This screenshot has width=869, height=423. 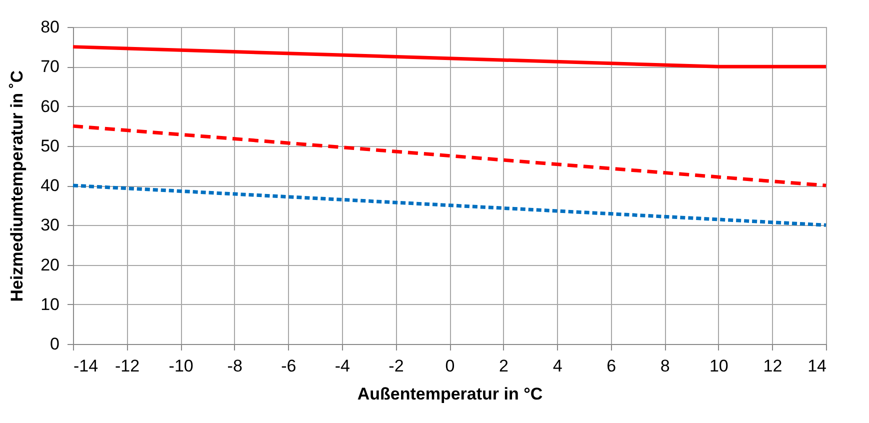 I want to click on x-tick-label: -10, so click(x=181, y=366).